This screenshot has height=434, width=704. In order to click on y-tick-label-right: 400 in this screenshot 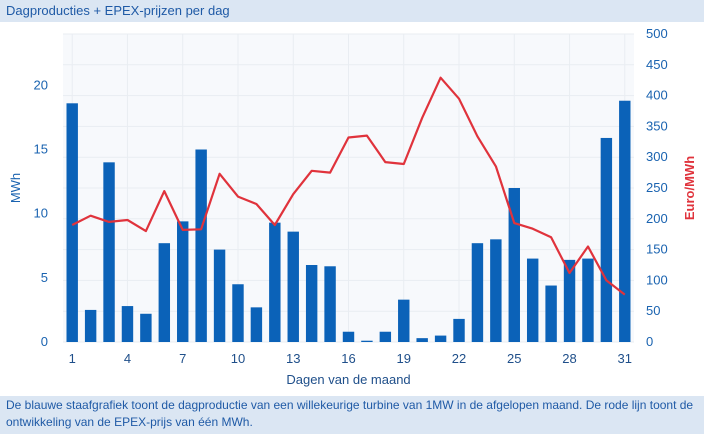, I will do `click(657, 95)`.